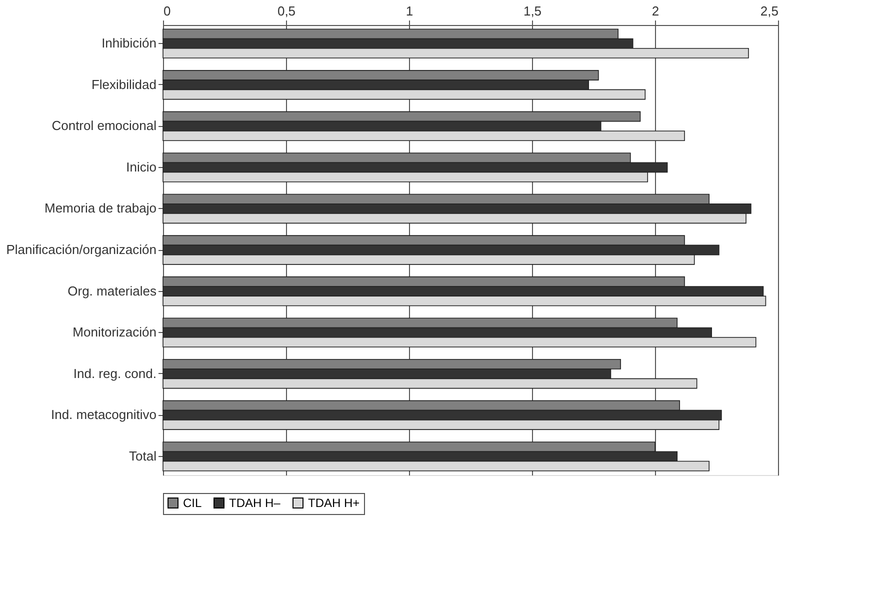 Image resolution: width=876 pixels, height=610 pixels. What do you see at coordinates (286, 11) in the screenshot?
I see `x-tick-label: 0,5` at bounding box center [286, 11].